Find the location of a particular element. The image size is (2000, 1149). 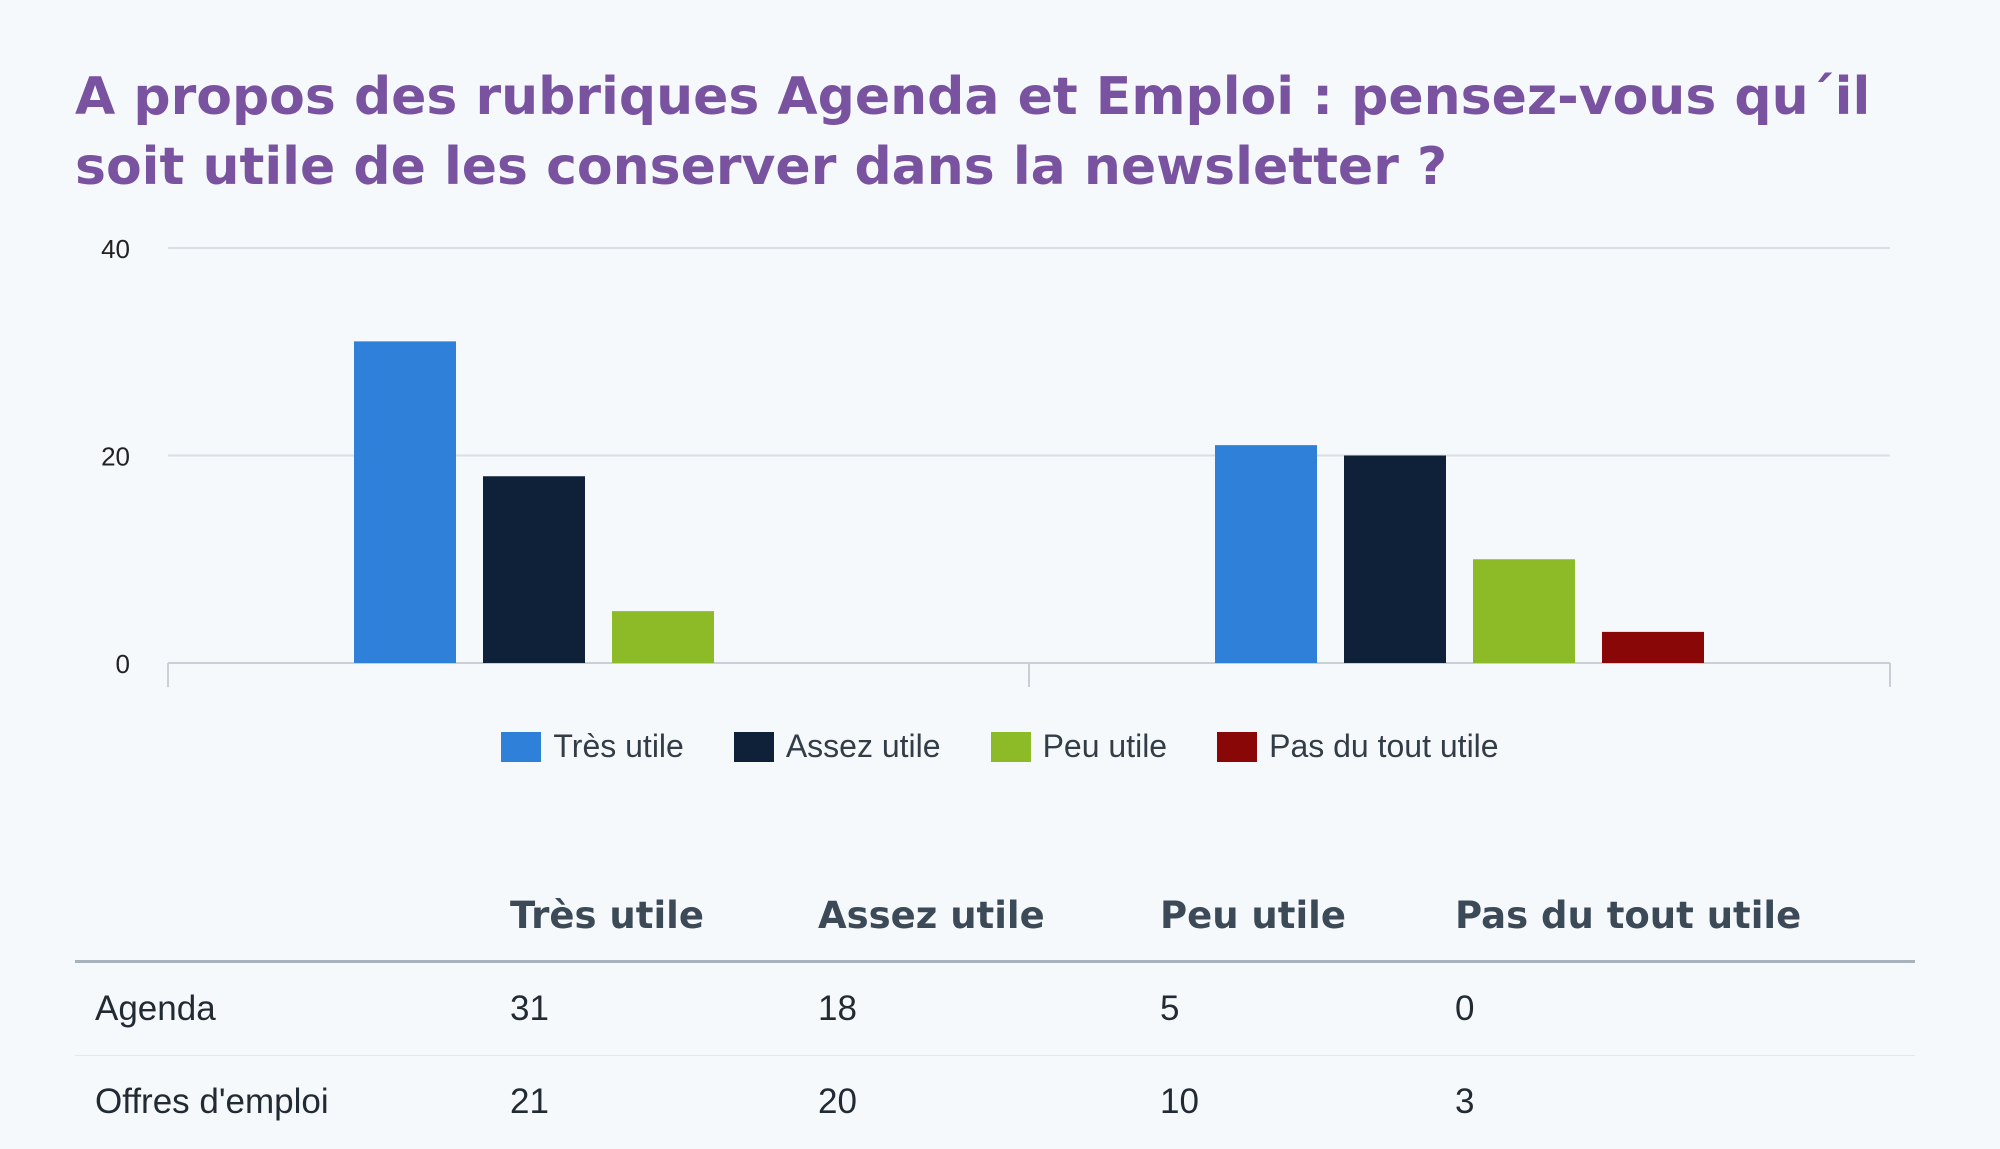

table-cell: 31 is located at coordinates (664, 1008).